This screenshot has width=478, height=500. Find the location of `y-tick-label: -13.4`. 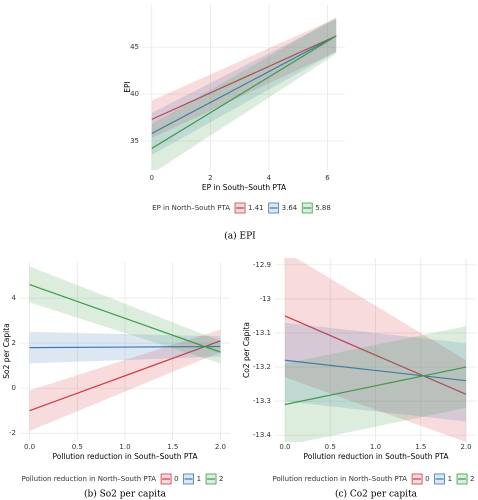

y-tick-label: -13.4 is located at coordinates (262, 435).